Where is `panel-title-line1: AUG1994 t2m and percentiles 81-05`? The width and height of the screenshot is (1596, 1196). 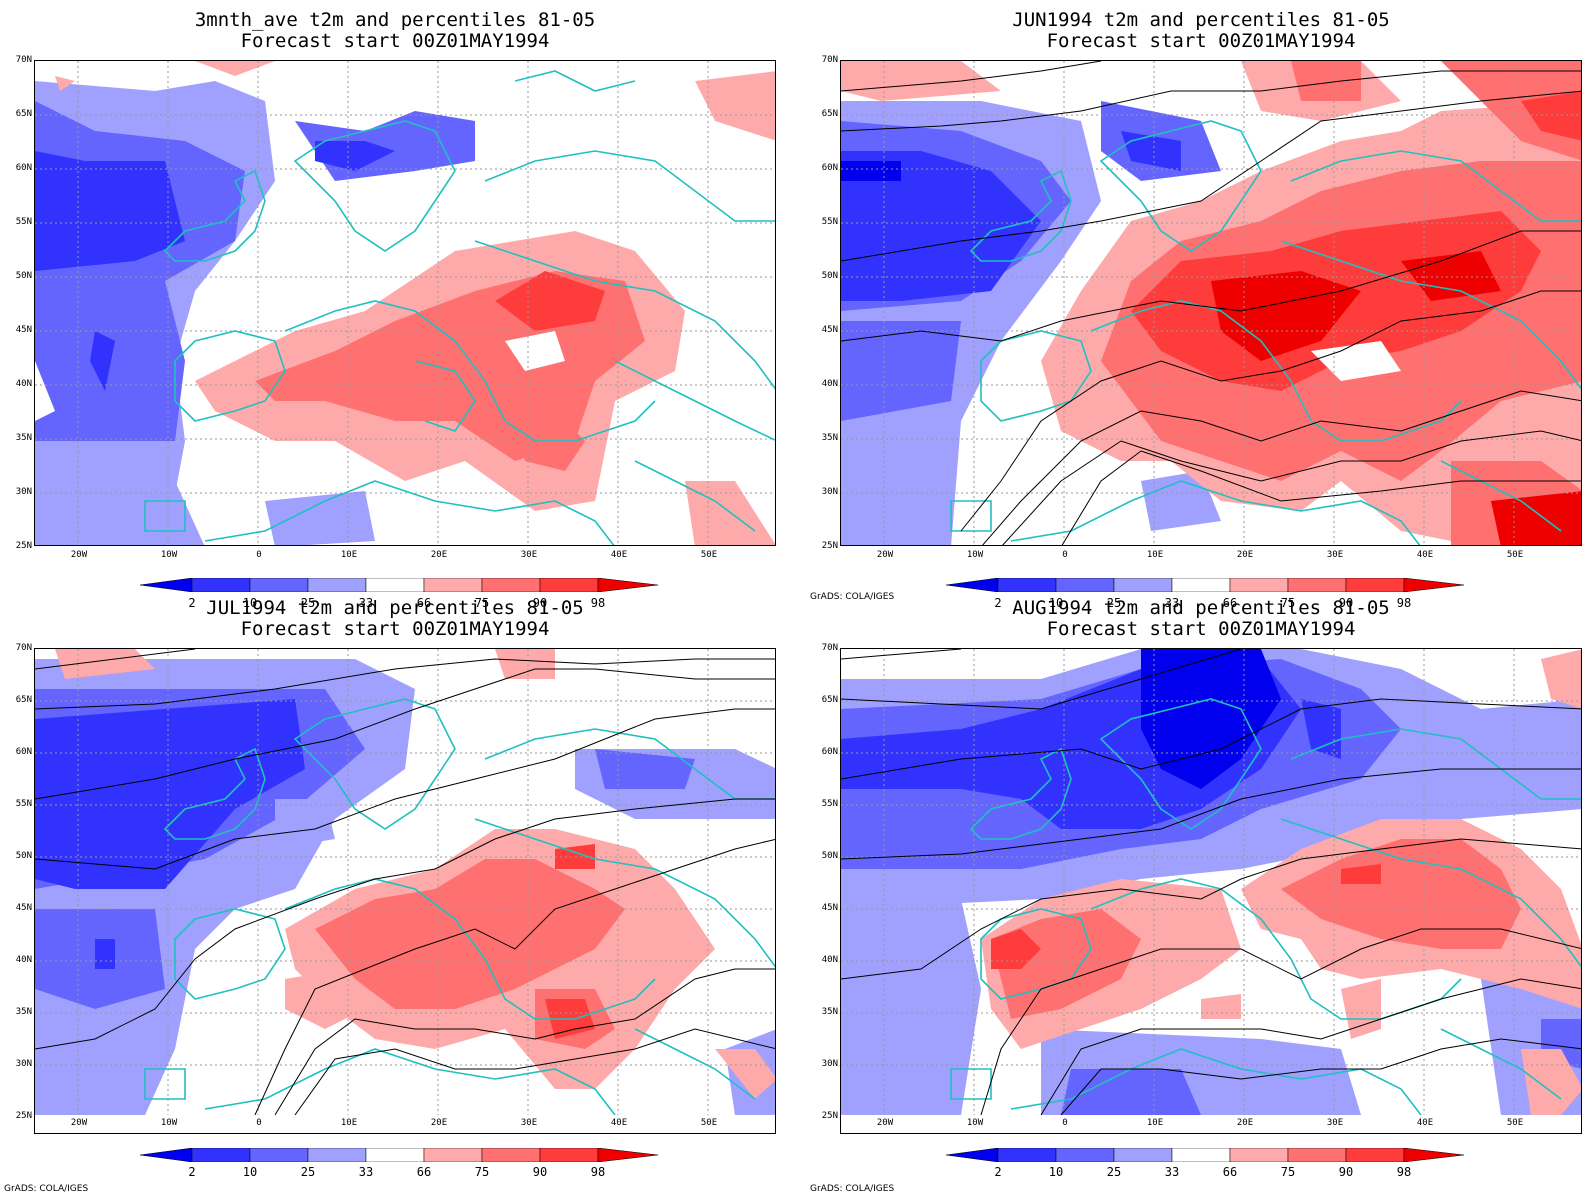 panel-title-line1: AUG1994 t2m and percentiles 81-05 is located at coordinates (1201, 608).